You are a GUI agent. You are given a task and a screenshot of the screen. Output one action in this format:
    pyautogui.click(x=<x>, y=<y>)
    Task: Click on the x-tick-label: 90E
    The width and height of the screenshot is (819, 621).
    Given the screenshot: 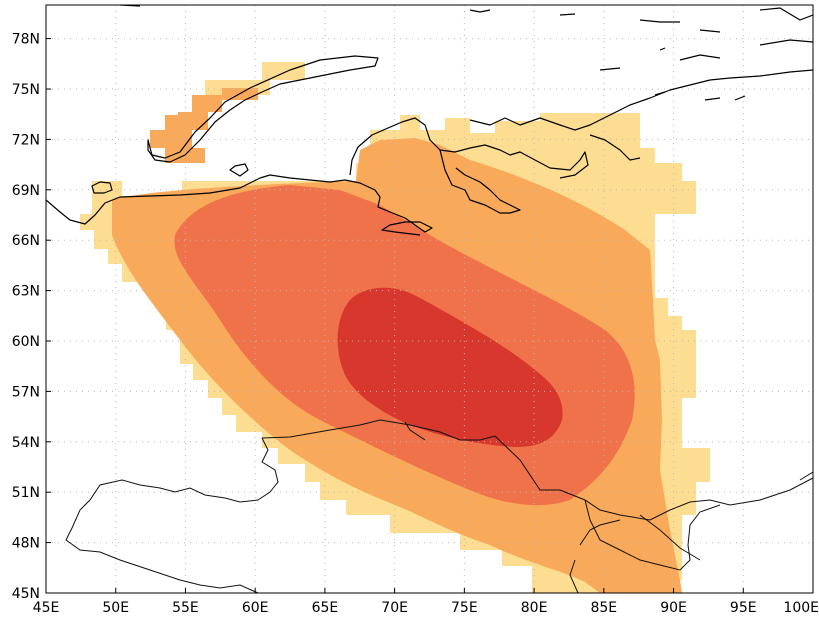 What is the action you would take?
    pyautogui.click(x=673, y=608)
    